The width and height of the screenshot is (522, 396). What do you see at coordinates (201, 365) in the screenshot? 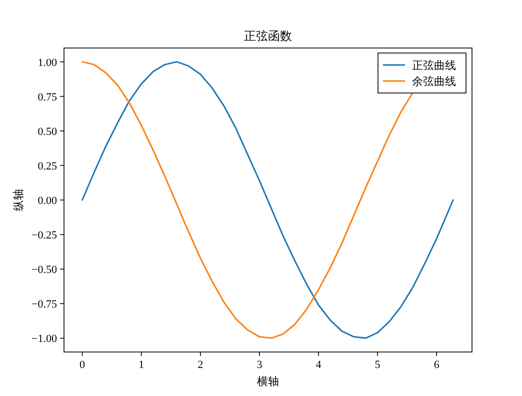
I see `x-tick-label: 2` at bounding box center [201, 365].